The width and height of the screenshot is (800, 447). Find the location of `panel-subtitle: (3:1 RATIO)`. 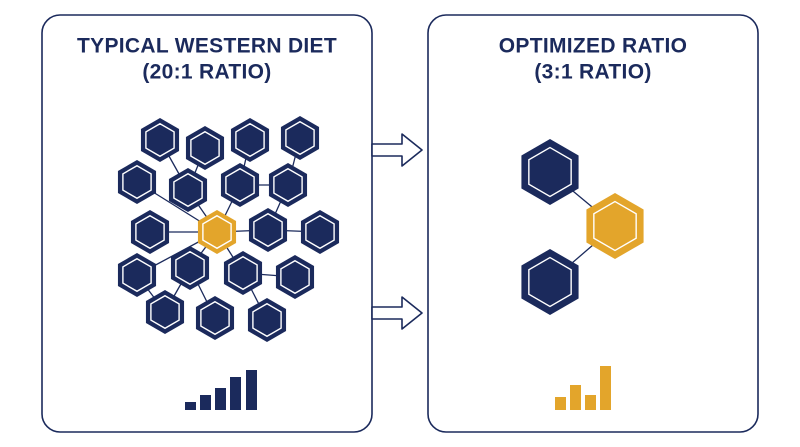

panel-subtitle: (3:1 RATIO) is located at coordinates (592, 72).